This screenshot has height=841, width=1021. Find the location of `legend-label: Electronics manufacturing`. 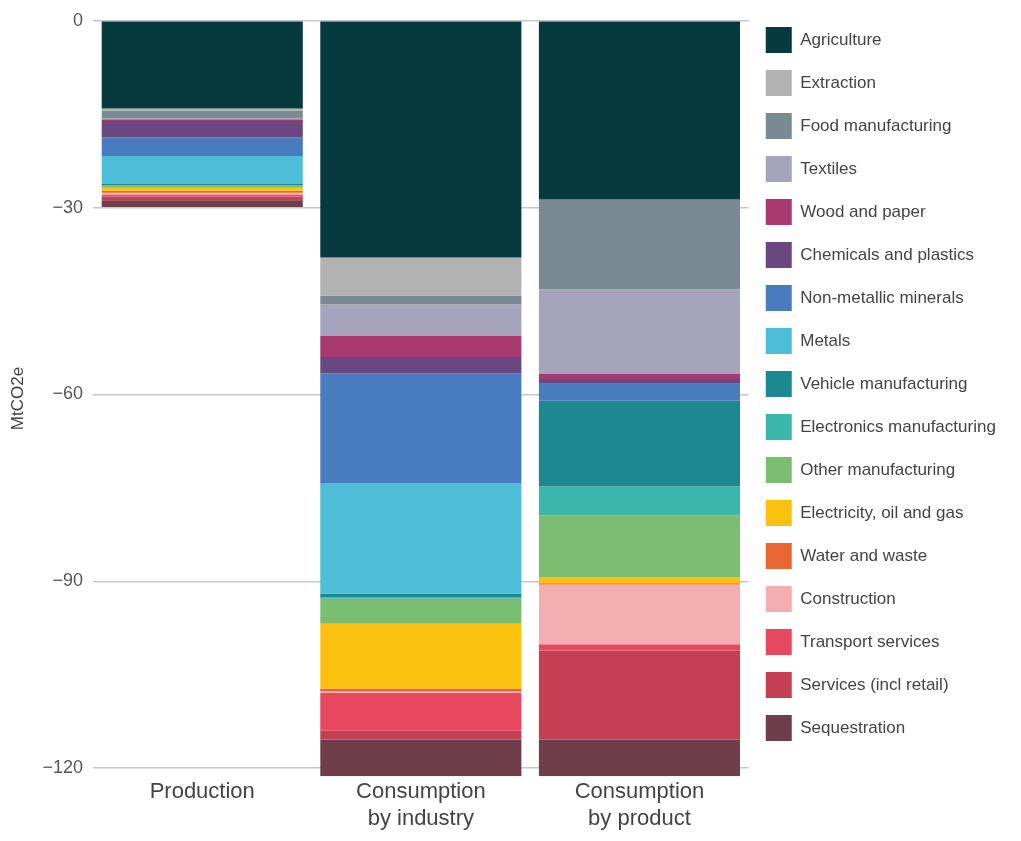

legend-label: Electronics manufacturing is located at coordinates (898, 426).